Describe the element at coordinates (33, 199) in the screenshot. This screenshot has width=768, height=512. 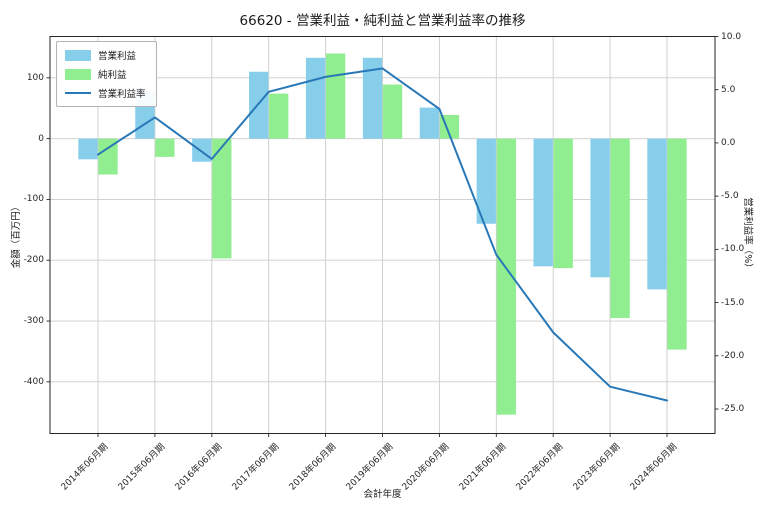
I see `y-tick-label-left--100: -100` at that location.